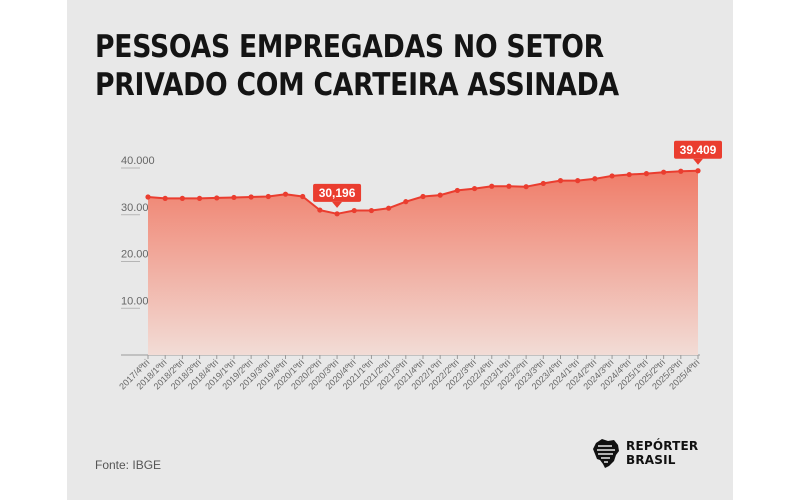  I want to click on callout-label: 39.409, so click(698, 150).